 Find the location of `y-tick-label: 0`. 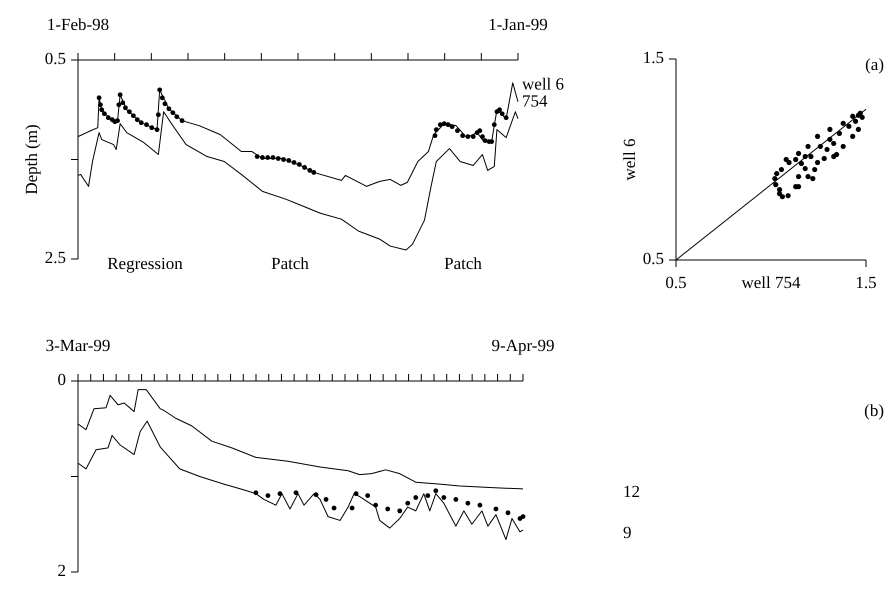

y-tick-label: 0 is located at coordinates (62, 379).